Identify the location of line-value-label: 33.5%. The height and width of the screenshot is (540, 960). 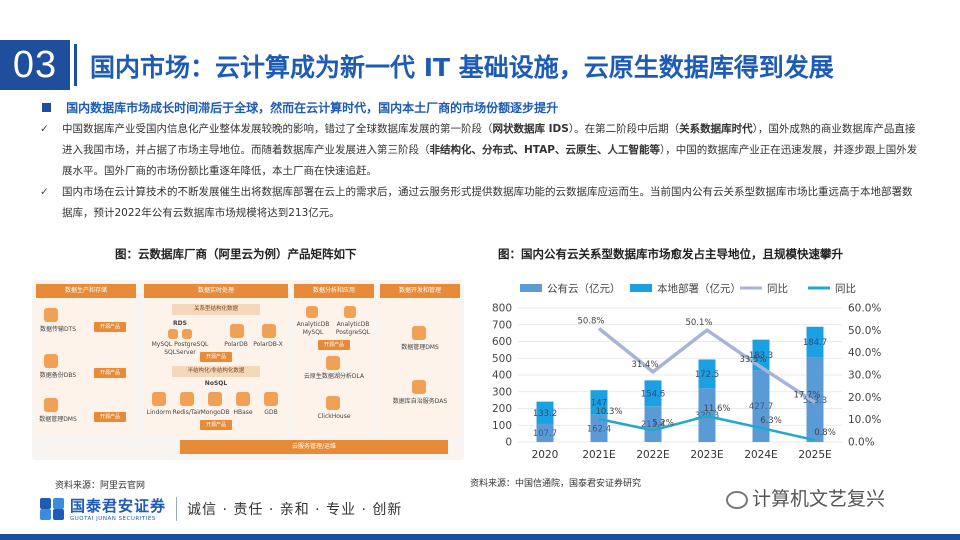
(752, 360).